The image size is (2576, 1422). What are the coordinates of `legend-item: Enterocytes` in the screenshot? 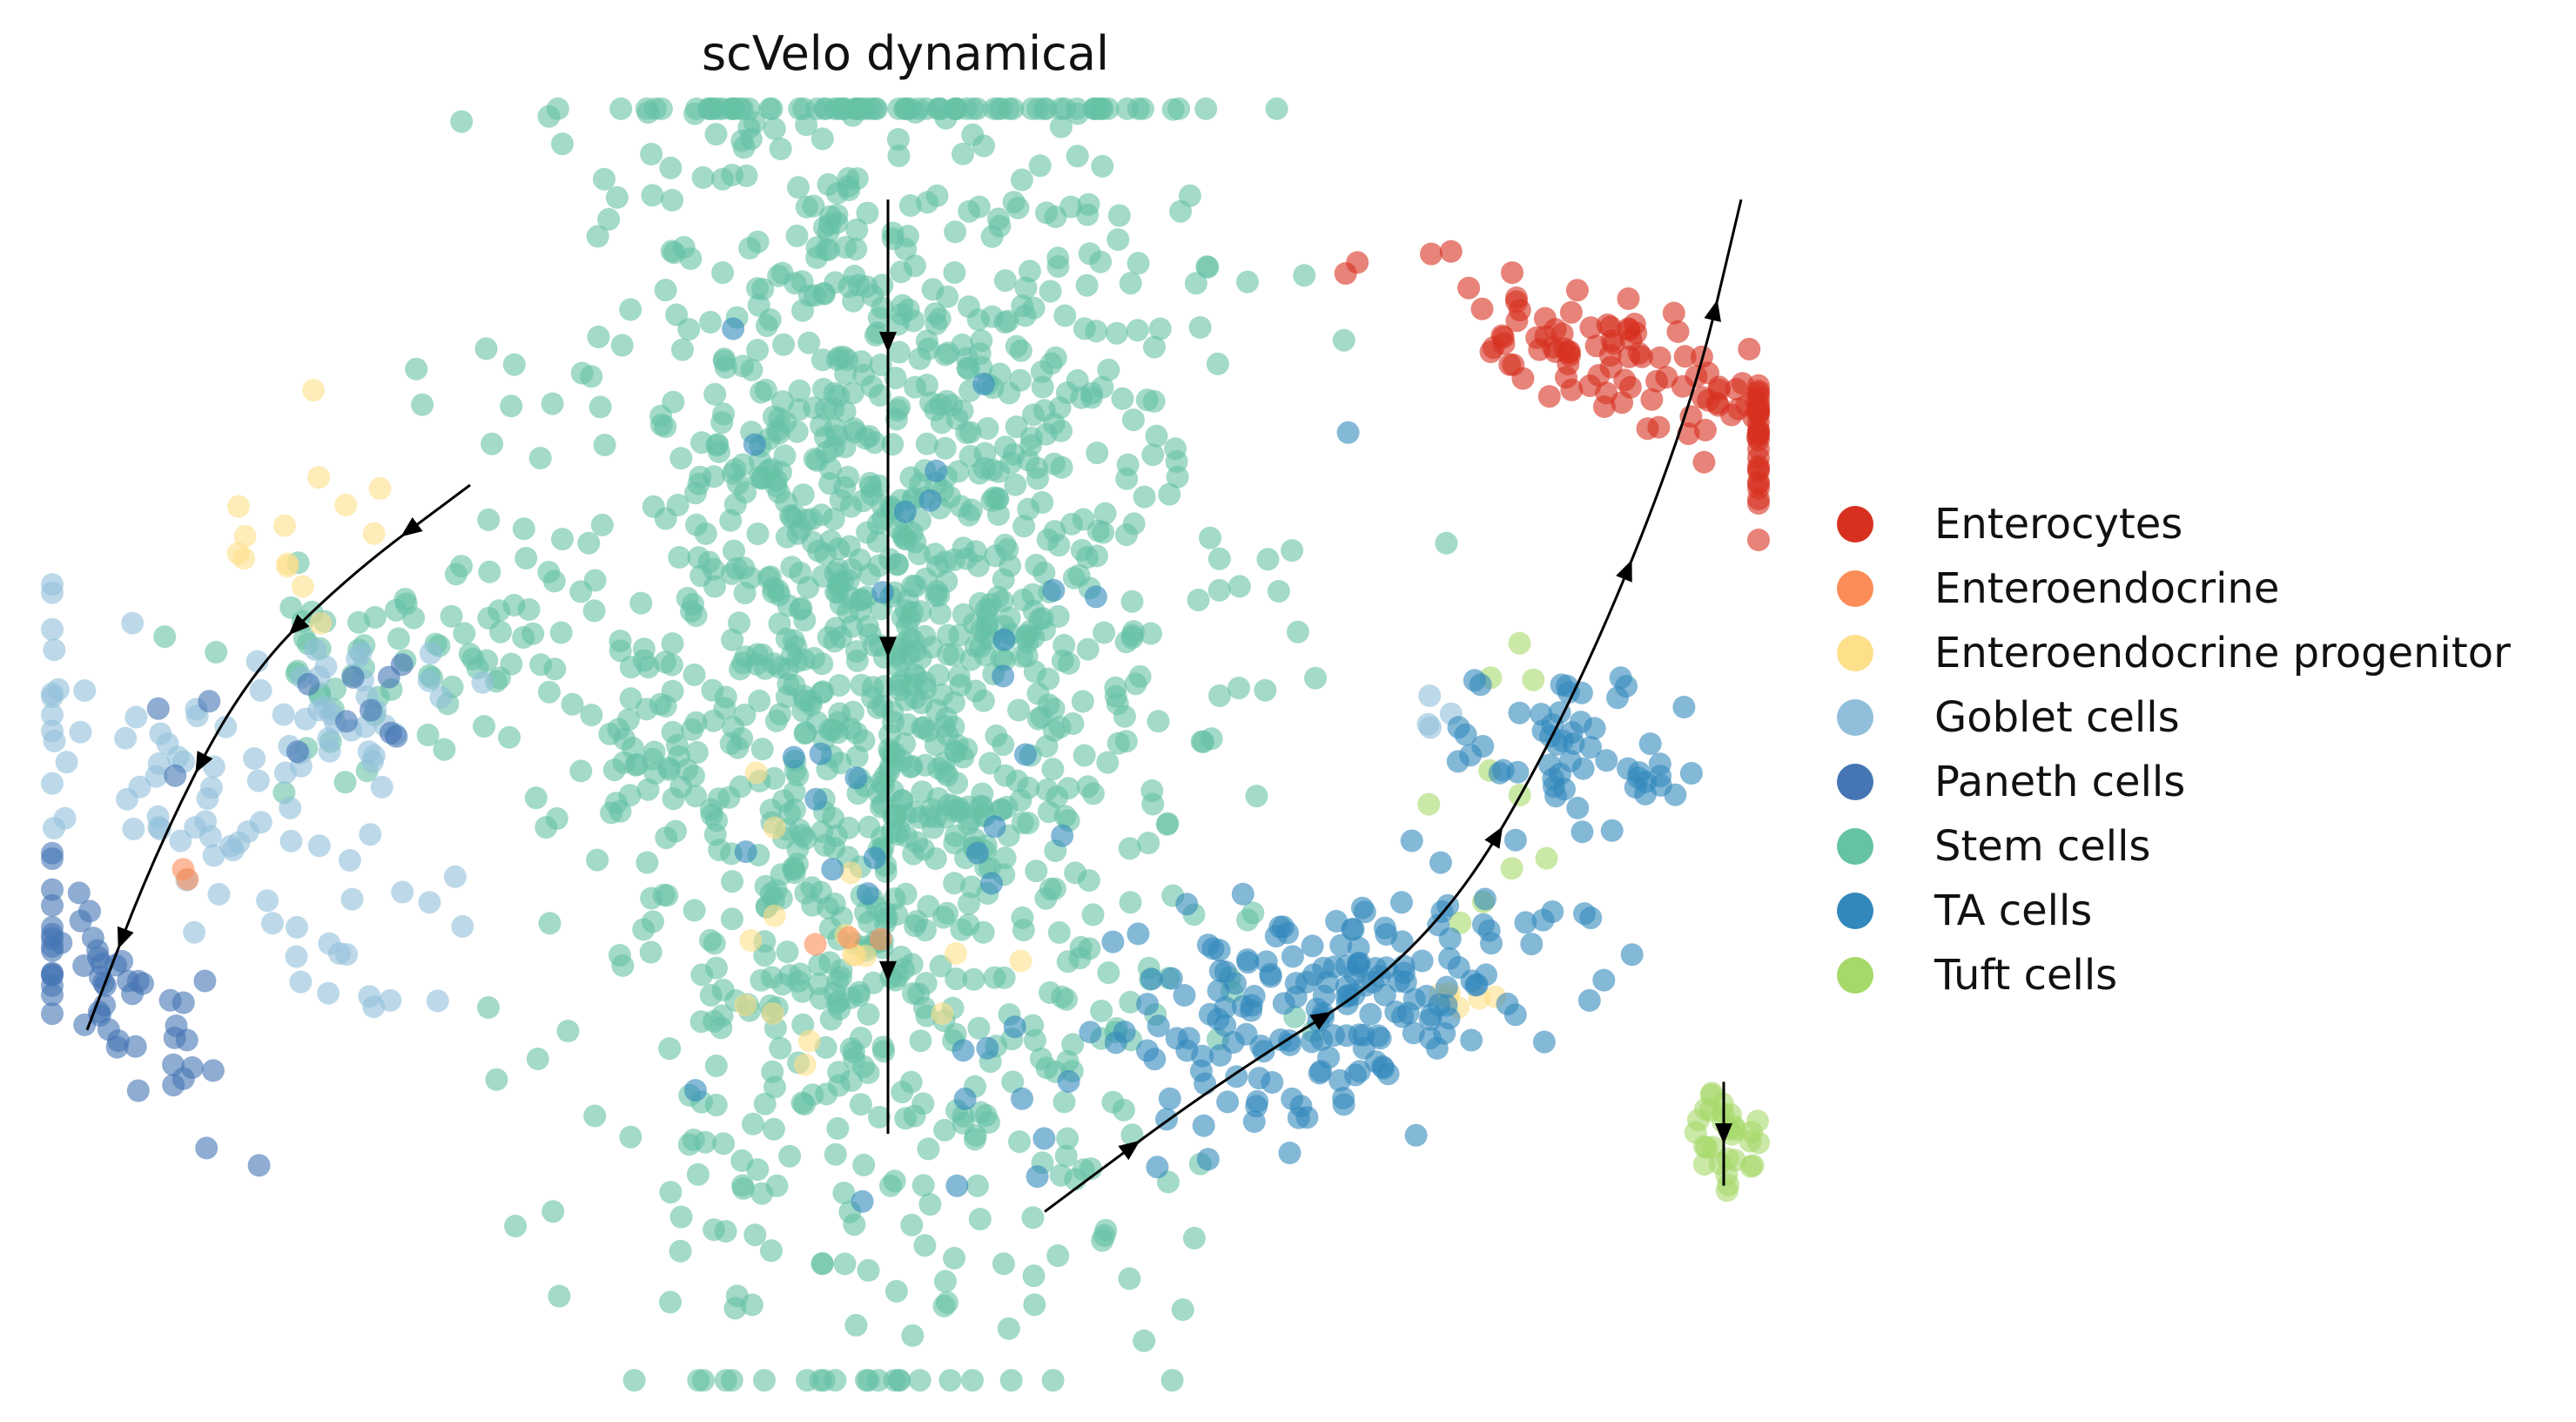 It's located at (2174, 524).